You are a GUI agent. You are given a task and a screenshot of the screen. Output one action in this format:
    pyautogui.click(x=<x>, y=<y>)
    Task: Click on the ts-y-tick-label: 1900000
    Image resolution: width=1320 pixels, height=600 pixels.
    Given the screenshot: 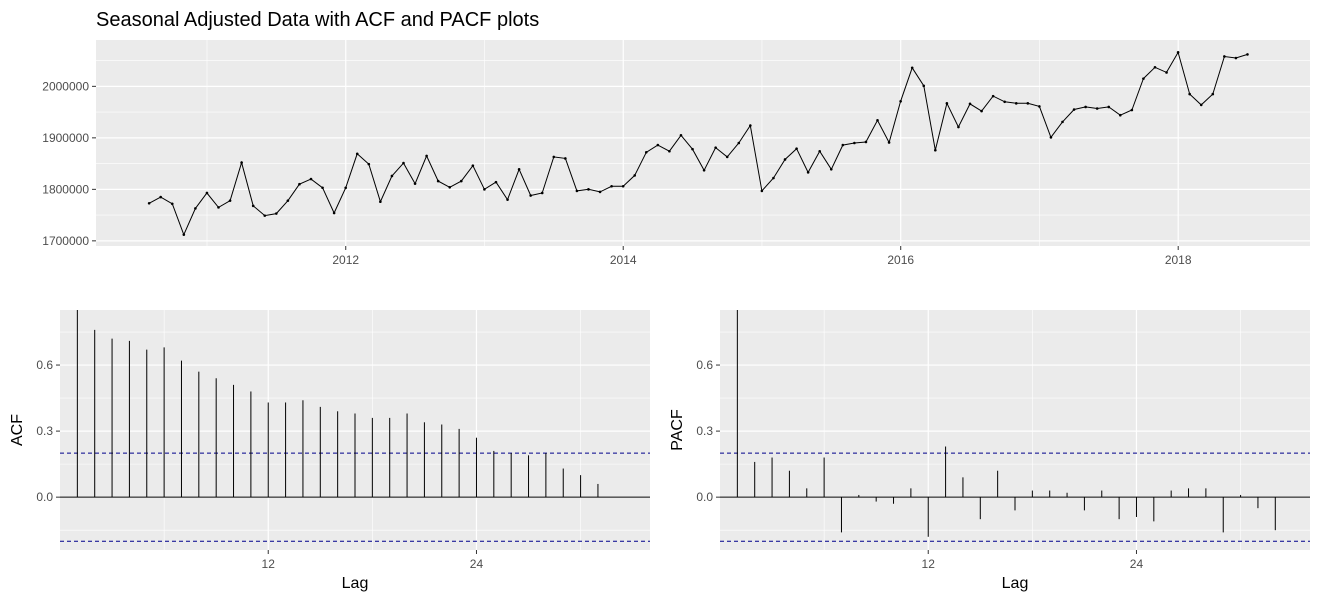 What is the action you would take?
    pyautogui.click(x=65, y=138)
    